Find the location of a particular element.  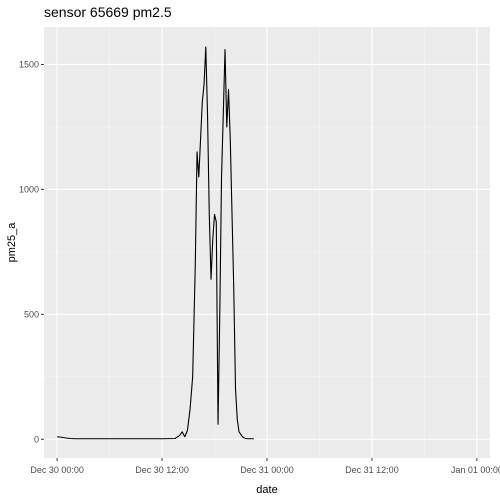

x-tick-label: Dec 31 12:00 is located at coordinates (372, 470).